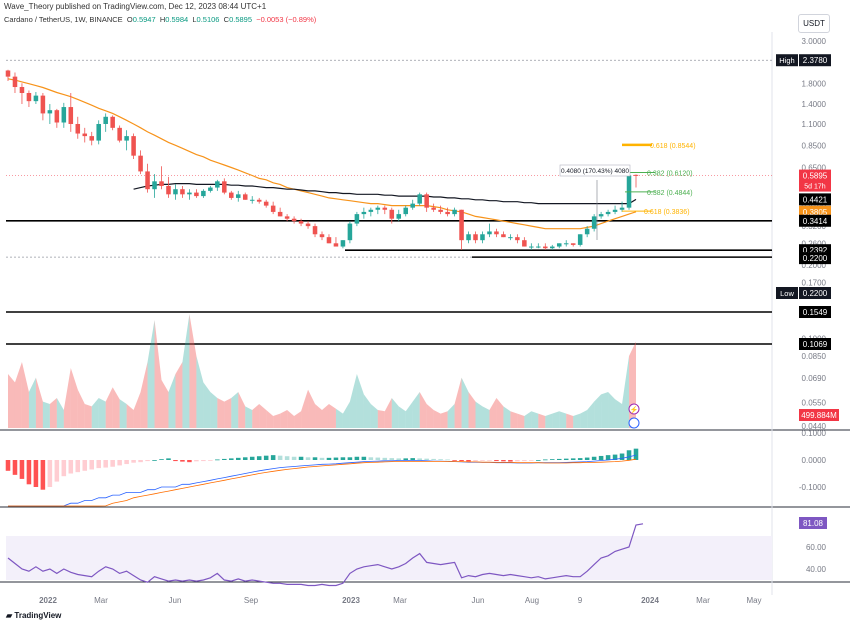 The width and height of the screenshot is (850, 626). Describe the element at coordinates (786, 60) in the screenshot. I see `axis-tag-text: High` at that location.